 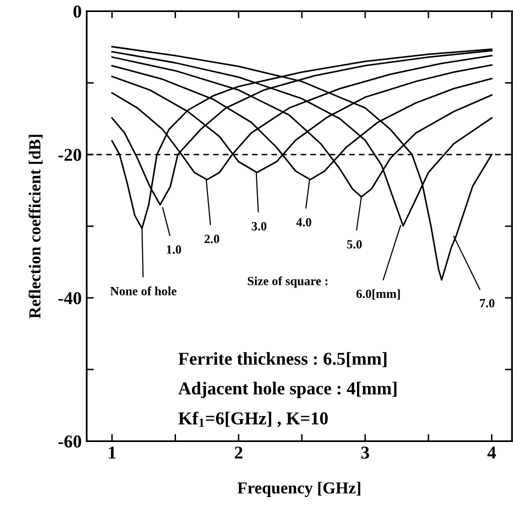 What do you see at coordinates (70, 441) in the screenshot?
I see `y-tick-label: -60` at bounding box center [70, 441].